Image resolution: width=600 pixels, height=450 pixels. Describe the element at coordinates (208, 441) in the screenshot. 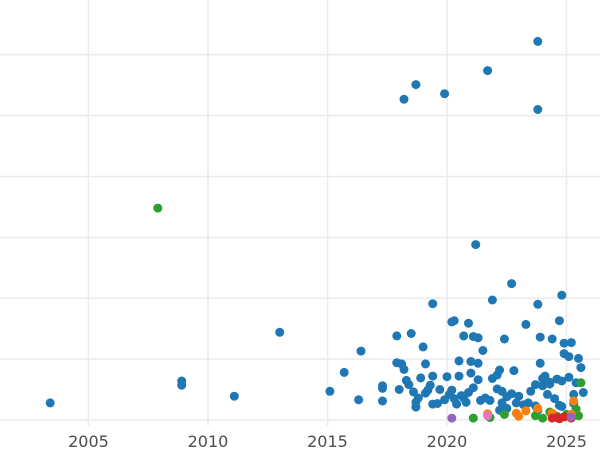

I see `x-tick-label: 2010` at that location.